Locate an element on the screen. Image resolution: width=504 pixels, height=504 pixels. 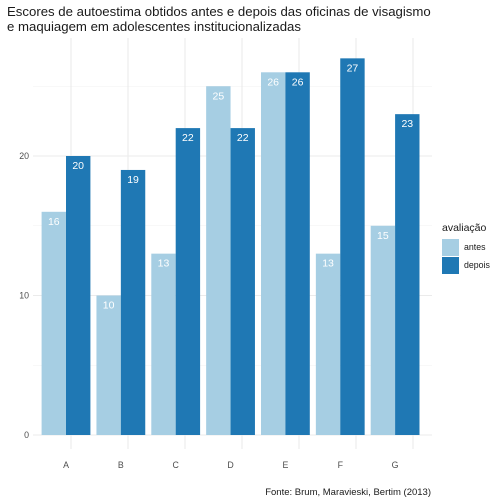
legend-item-depois: depois is located at coordinates (466, 265).